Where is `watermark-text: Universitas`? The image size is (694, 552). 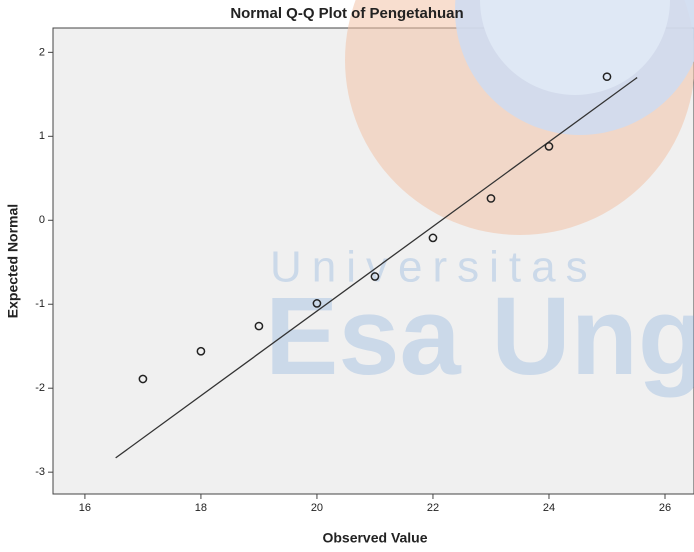 watermark-text: Universitas is located at coordinates (434, 267).